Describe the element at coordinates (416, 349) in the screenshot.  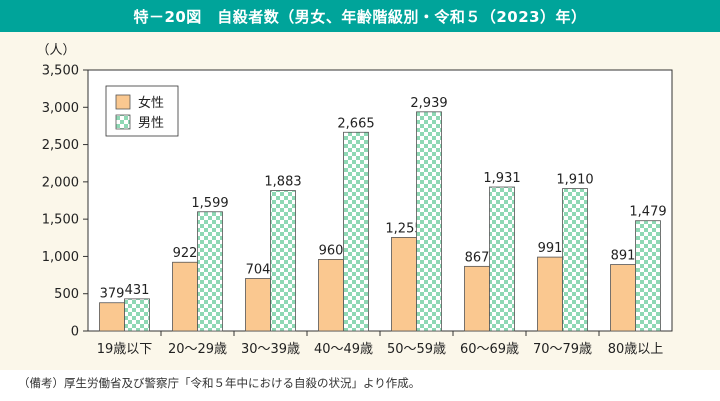
I see `x-tick-label: 50～59歳` at that location.